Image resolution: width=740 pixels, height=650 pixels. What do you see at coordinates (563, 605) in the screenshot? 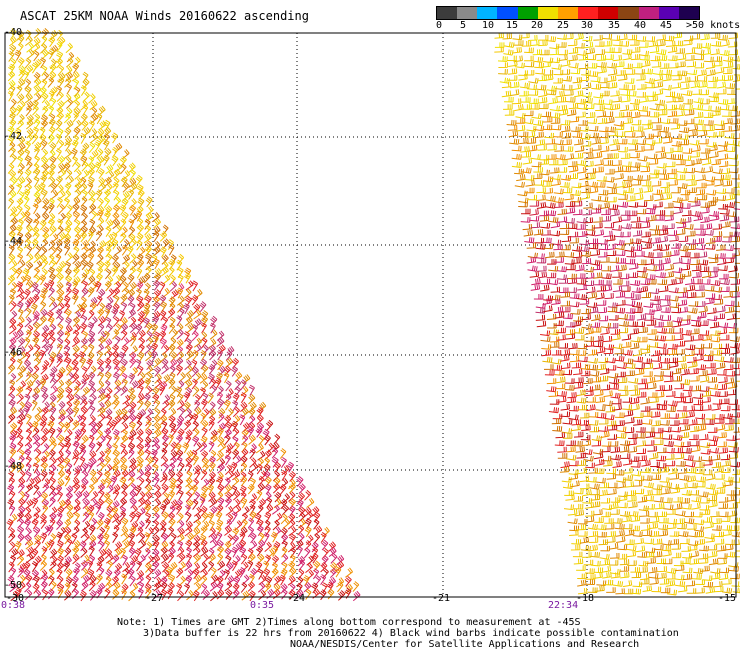
I see `time-label: 22:34` at bounding box center [563, 605].